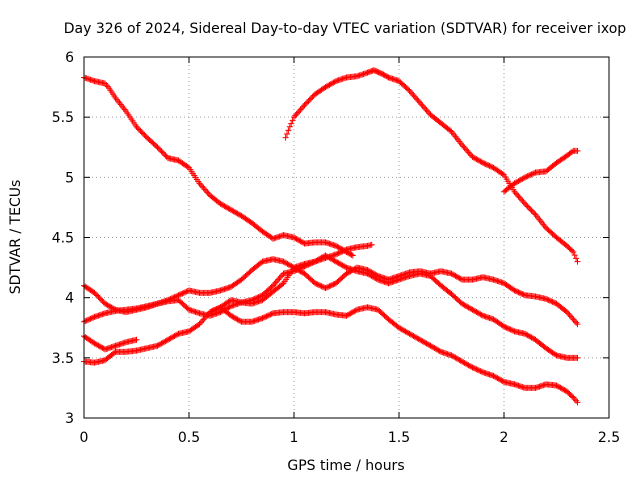 The height and width of the screenshot is (480, 640). What do you see at coordinates (84, 438) in the screenshot?
I see `x-tick-label: 0` at bounding box center [84, 438].